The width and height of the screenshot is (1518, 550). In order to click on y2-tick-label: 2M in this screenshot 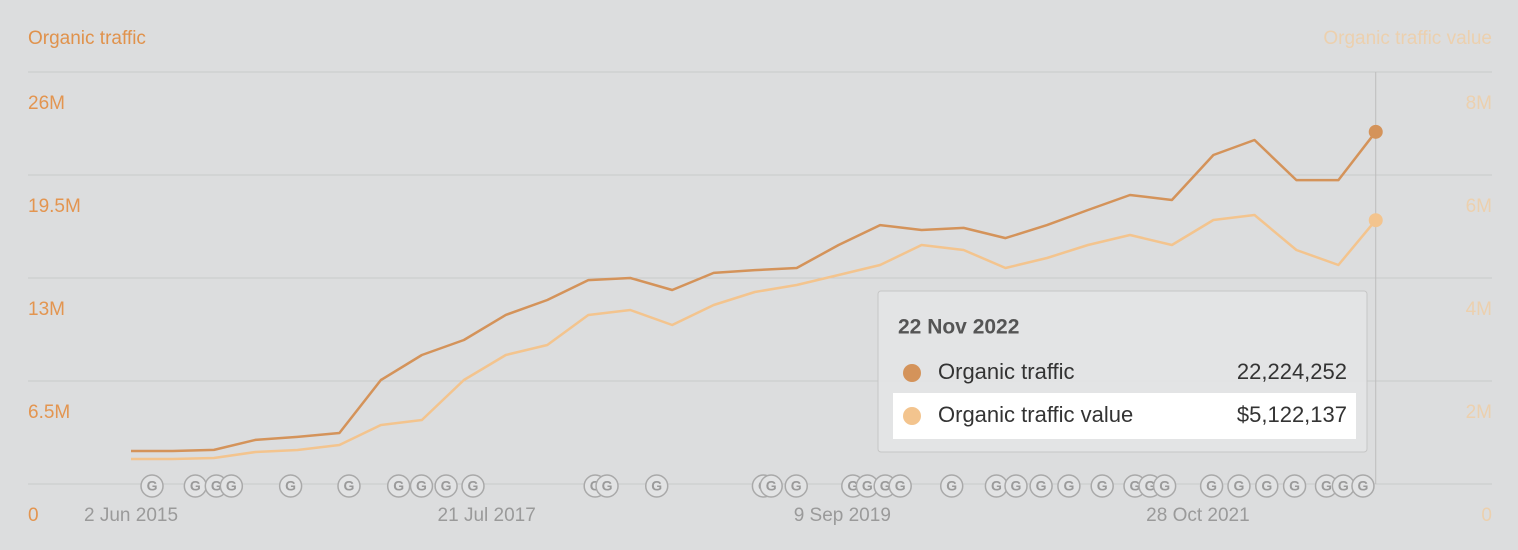, I will do `click(1479, 412)`.